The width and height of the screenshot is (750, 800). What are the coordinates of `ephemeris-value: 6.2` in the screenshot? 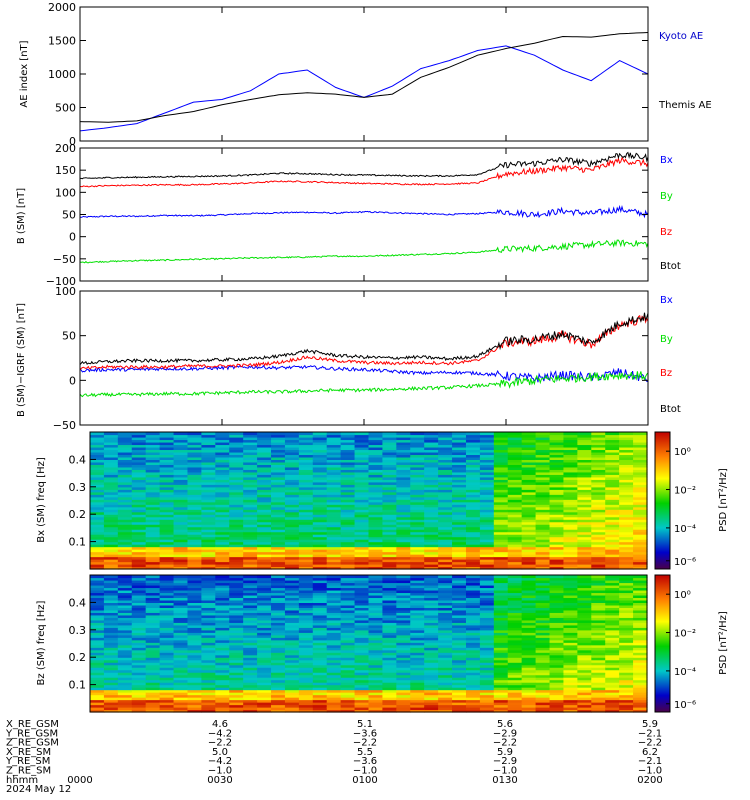 It's located at (650, 752).